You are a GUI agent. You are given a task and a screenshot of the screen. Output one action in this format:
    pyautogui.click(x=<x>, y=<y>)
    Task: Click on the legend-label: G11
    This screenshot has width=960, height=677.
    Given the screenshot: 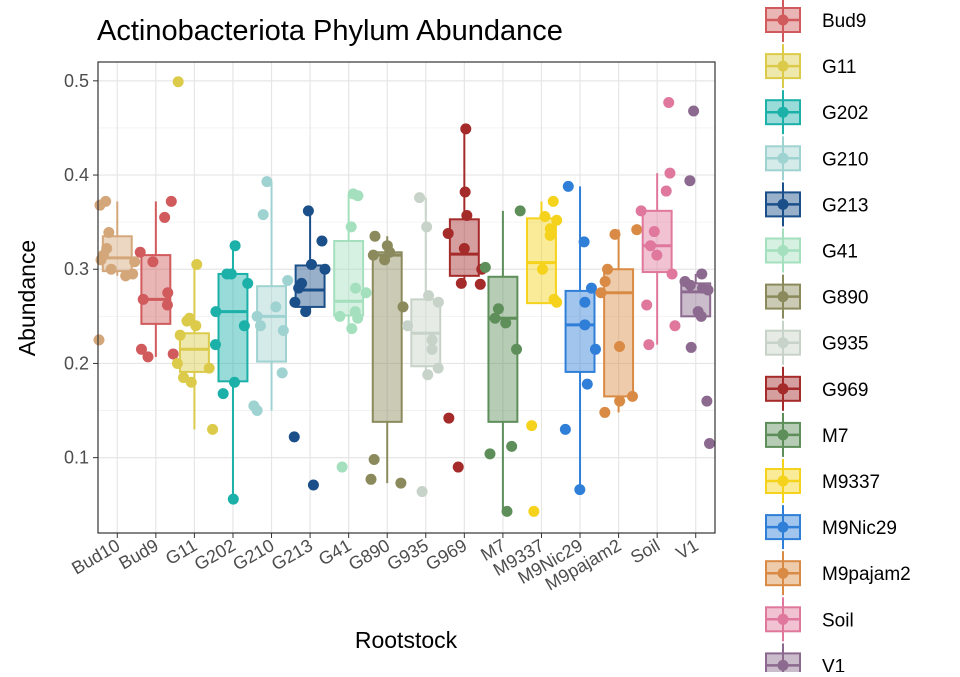 What is the action you would take?
    pyautogui.click(x=839, y=67)
    